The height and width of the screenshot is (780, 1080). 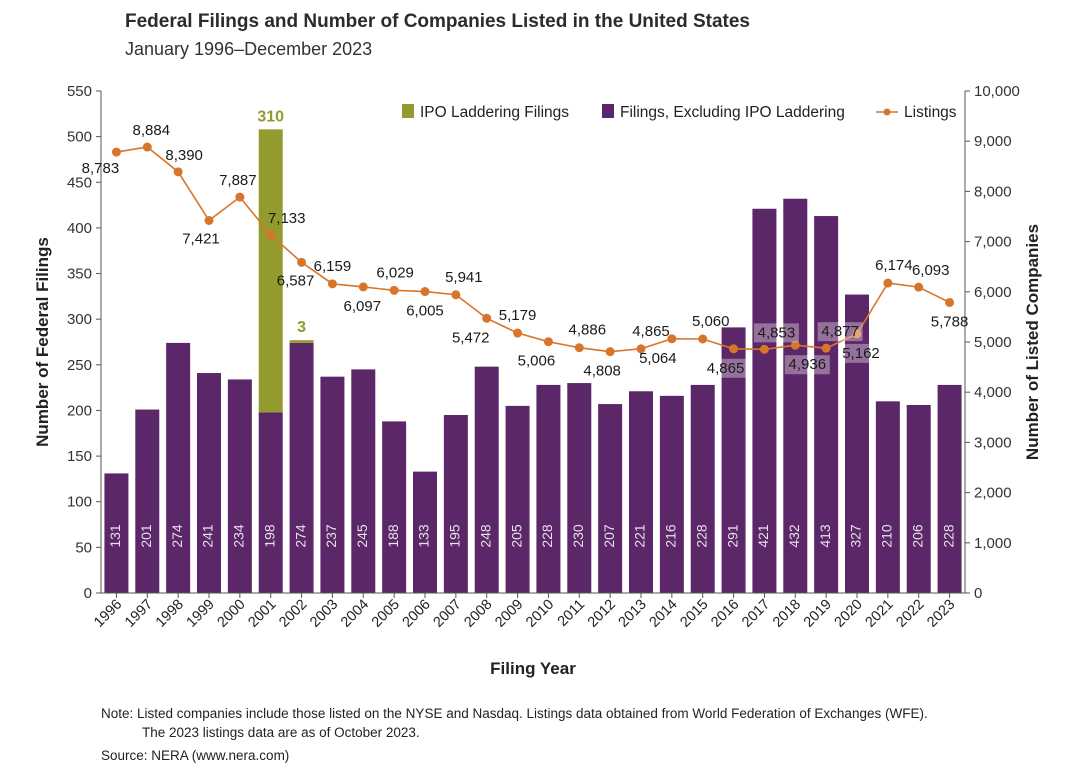 I want to click on x-tick-label: 2017, so click(x=756, y=614).